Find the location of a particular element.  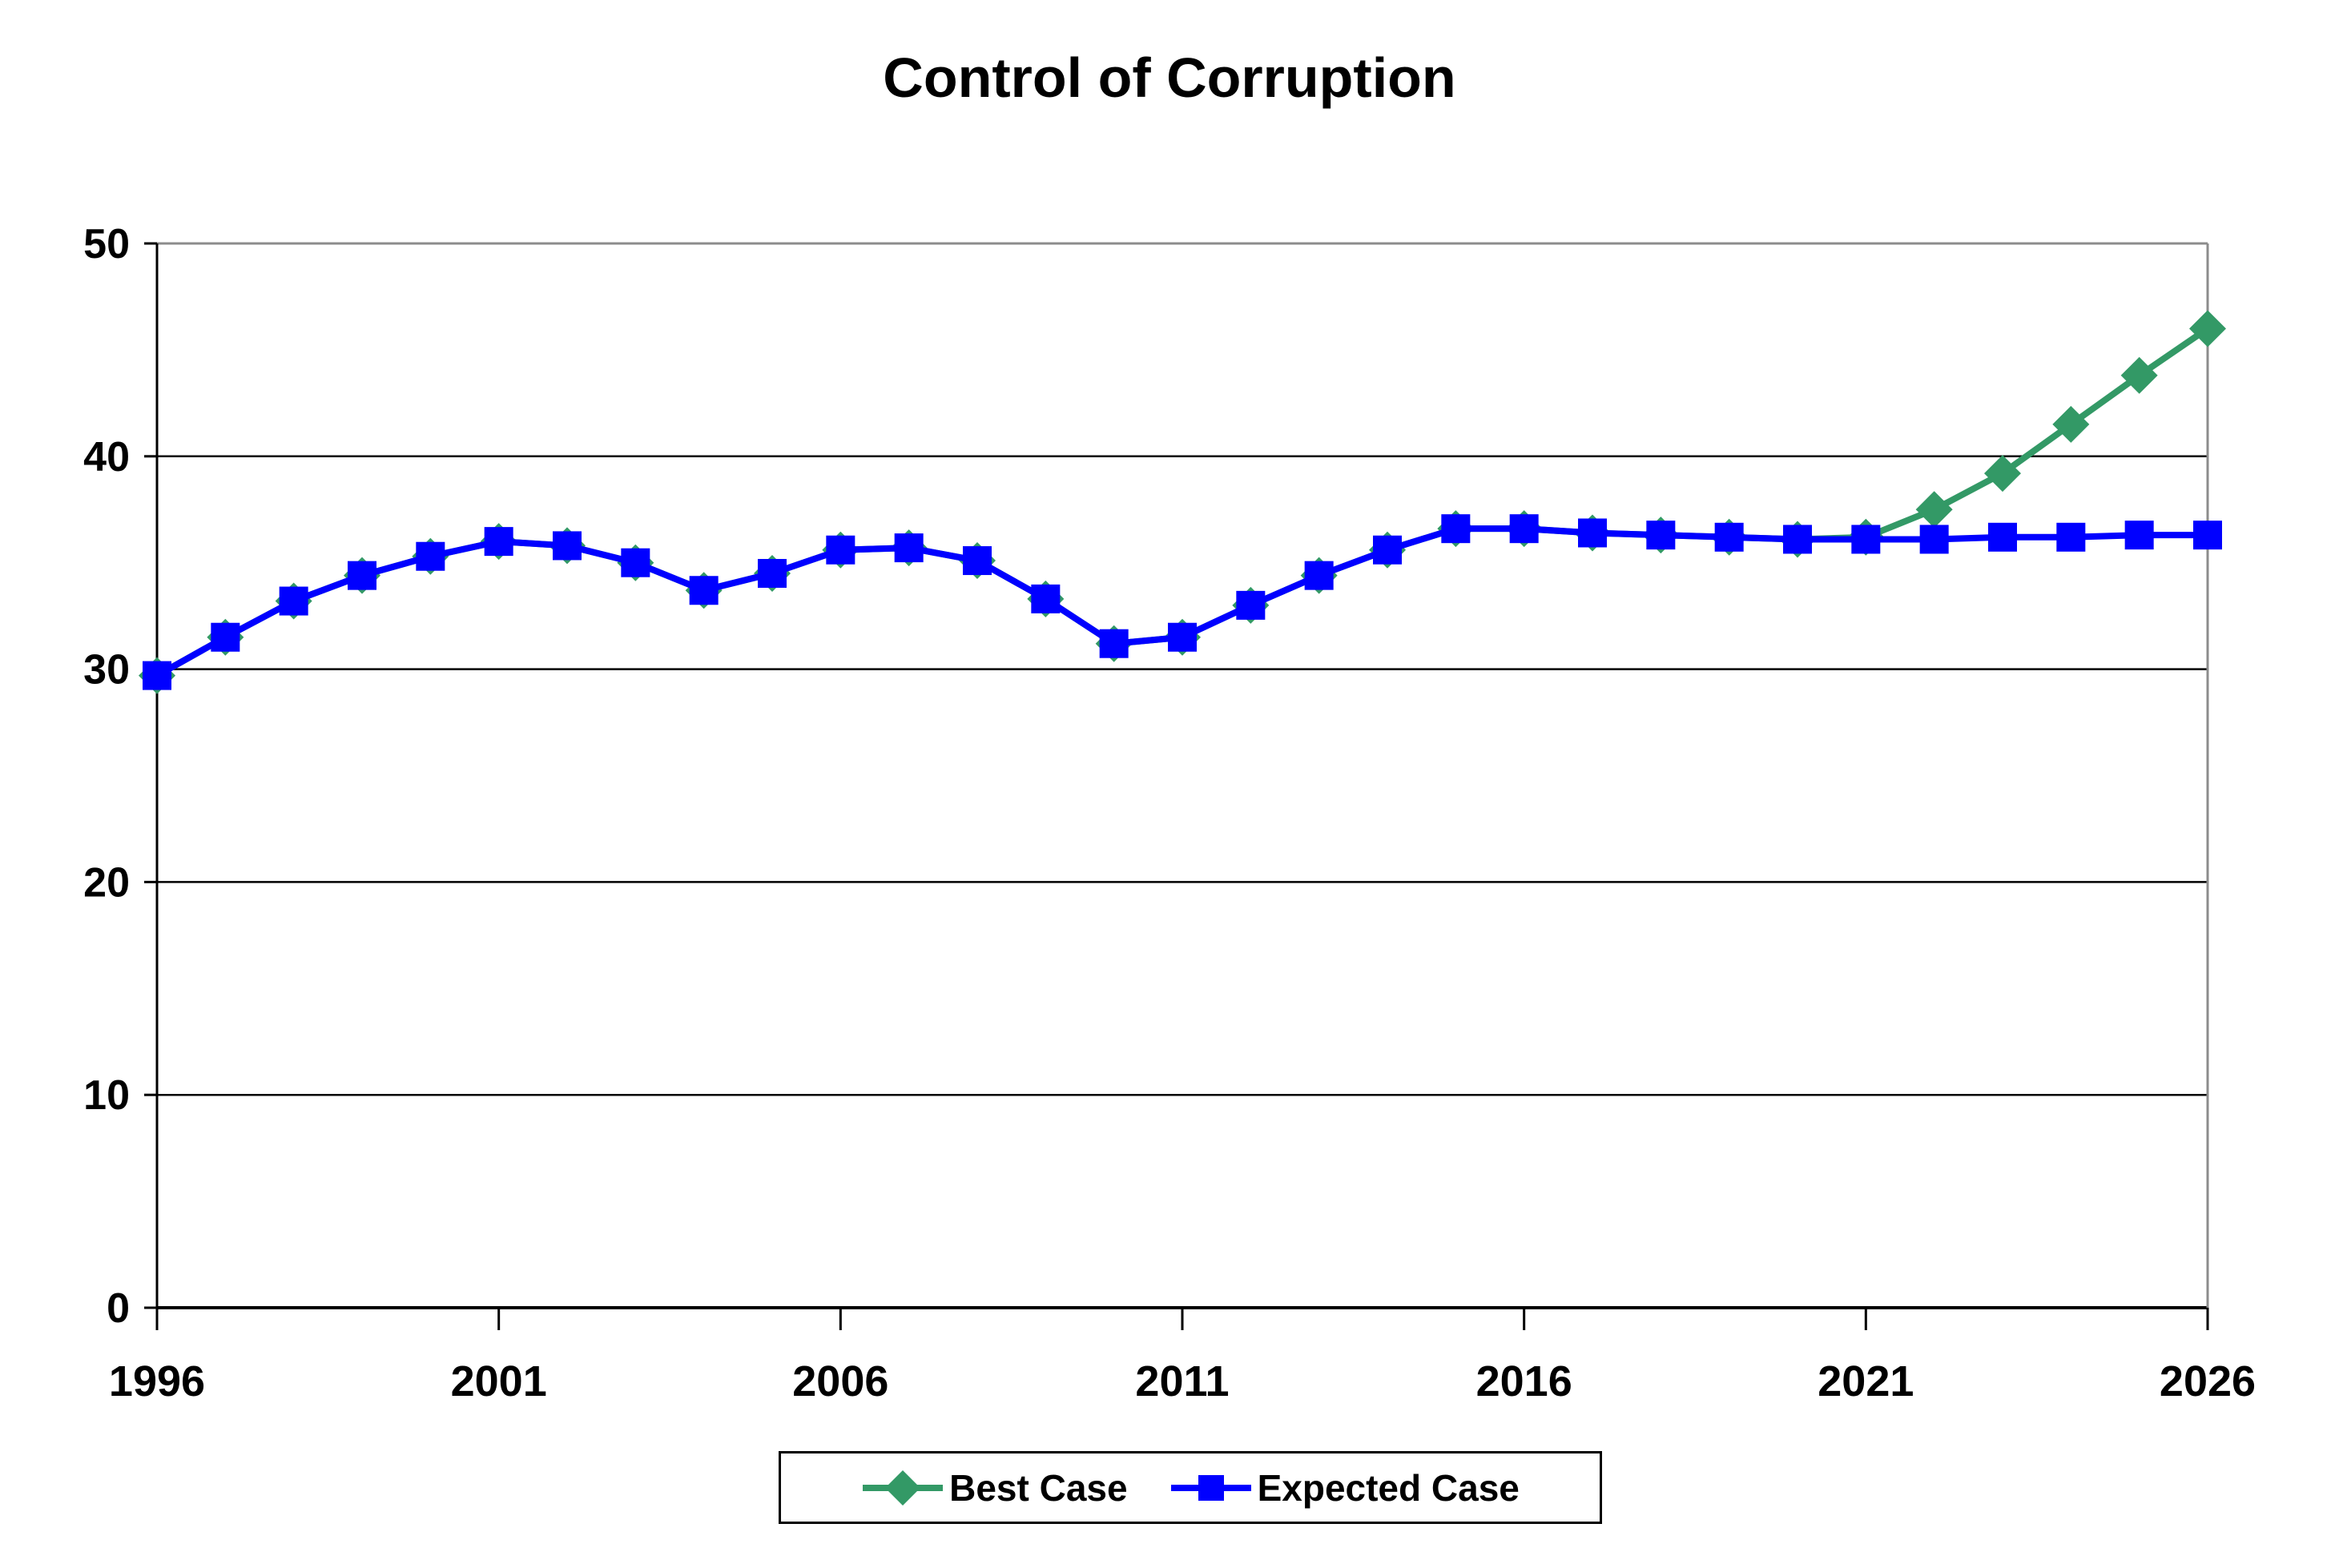

marker-square-2000 is located at coordinates (431, 556).